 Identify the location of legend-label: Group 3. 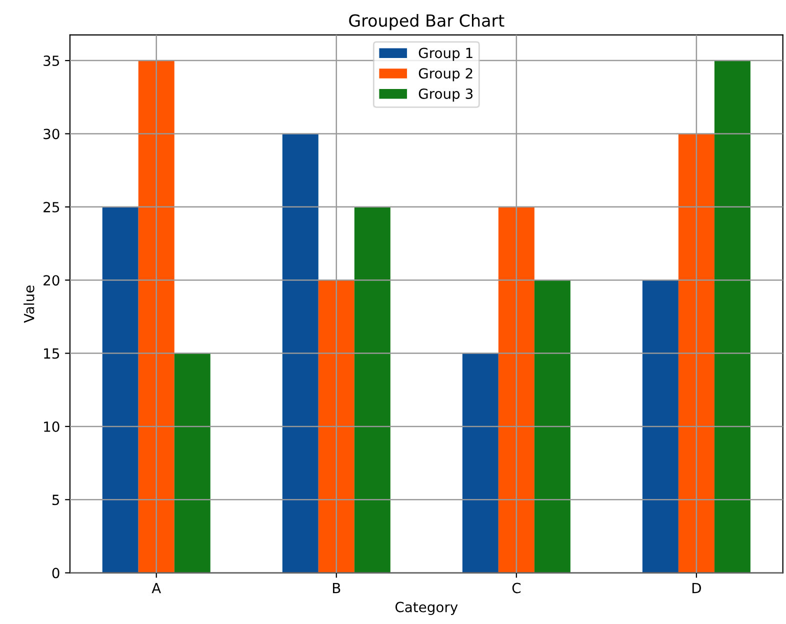
(445, 95).